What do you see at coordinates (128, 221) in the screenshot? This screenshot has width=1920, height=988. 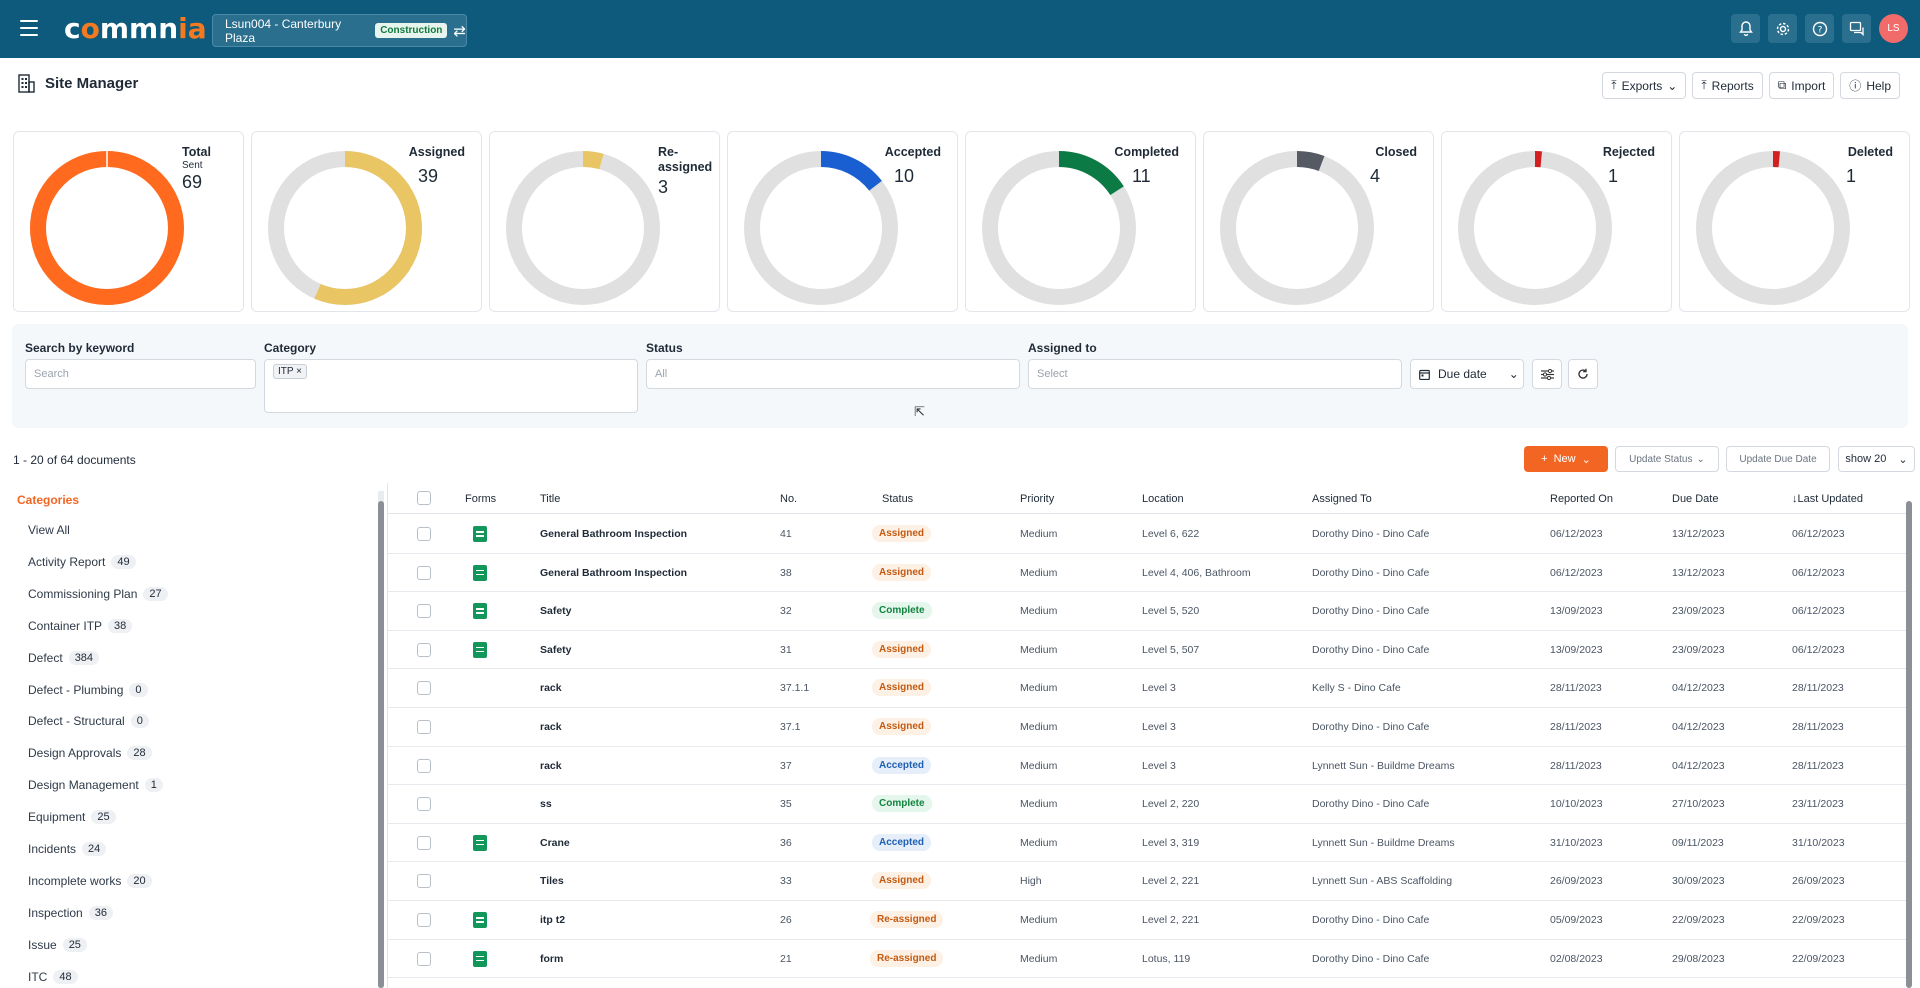 I see `stat-card-total: Total Sent 69` at bounding box center [128, 221].